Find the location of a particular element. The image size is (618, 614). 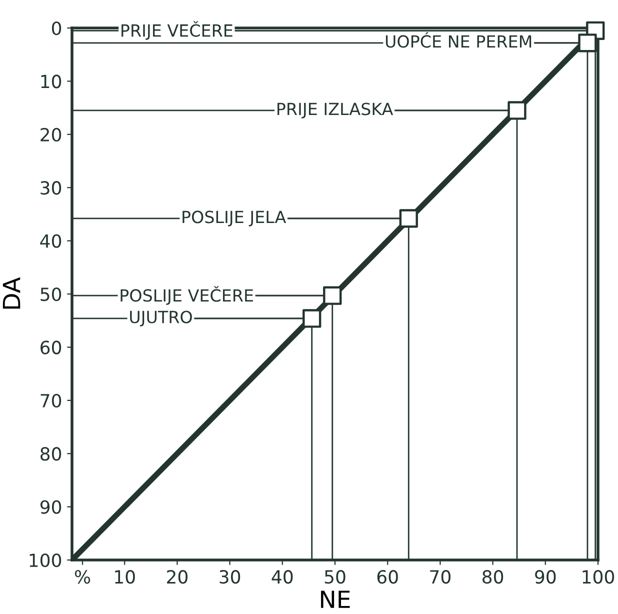

y-tick-label: 70 is located at coordinates (51, 401).